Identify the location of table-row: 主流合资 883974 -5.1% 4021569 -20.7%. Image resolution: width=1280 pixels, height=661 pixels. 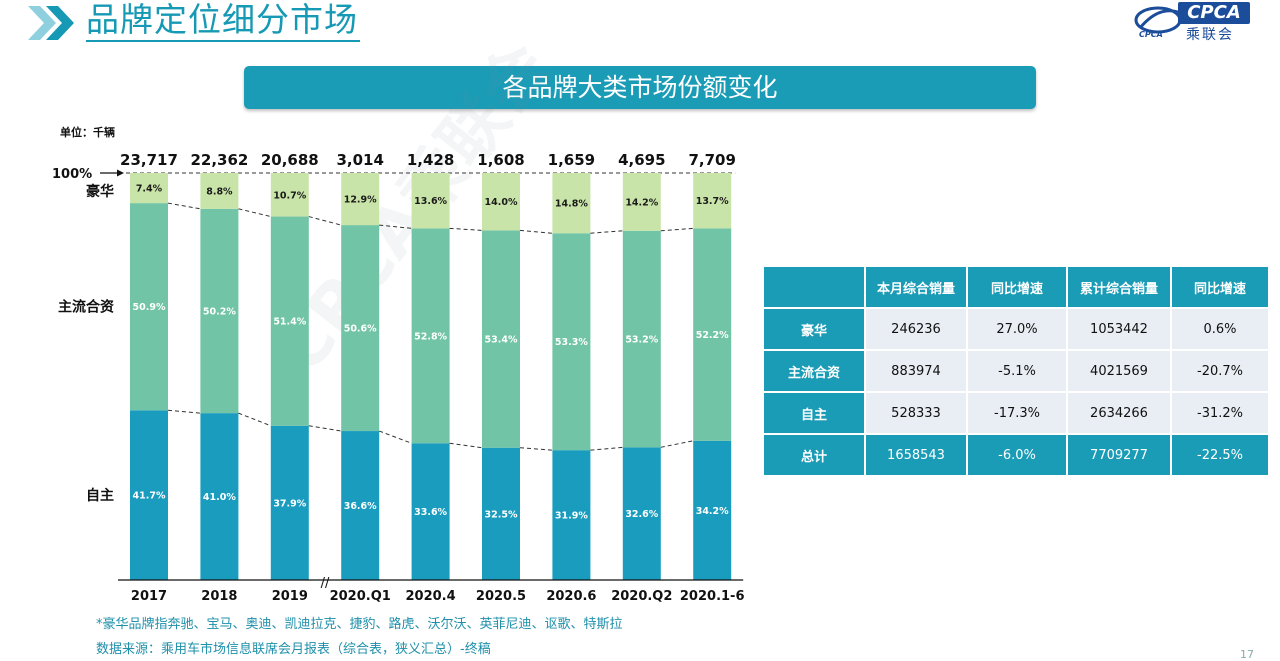
(1016, 371).